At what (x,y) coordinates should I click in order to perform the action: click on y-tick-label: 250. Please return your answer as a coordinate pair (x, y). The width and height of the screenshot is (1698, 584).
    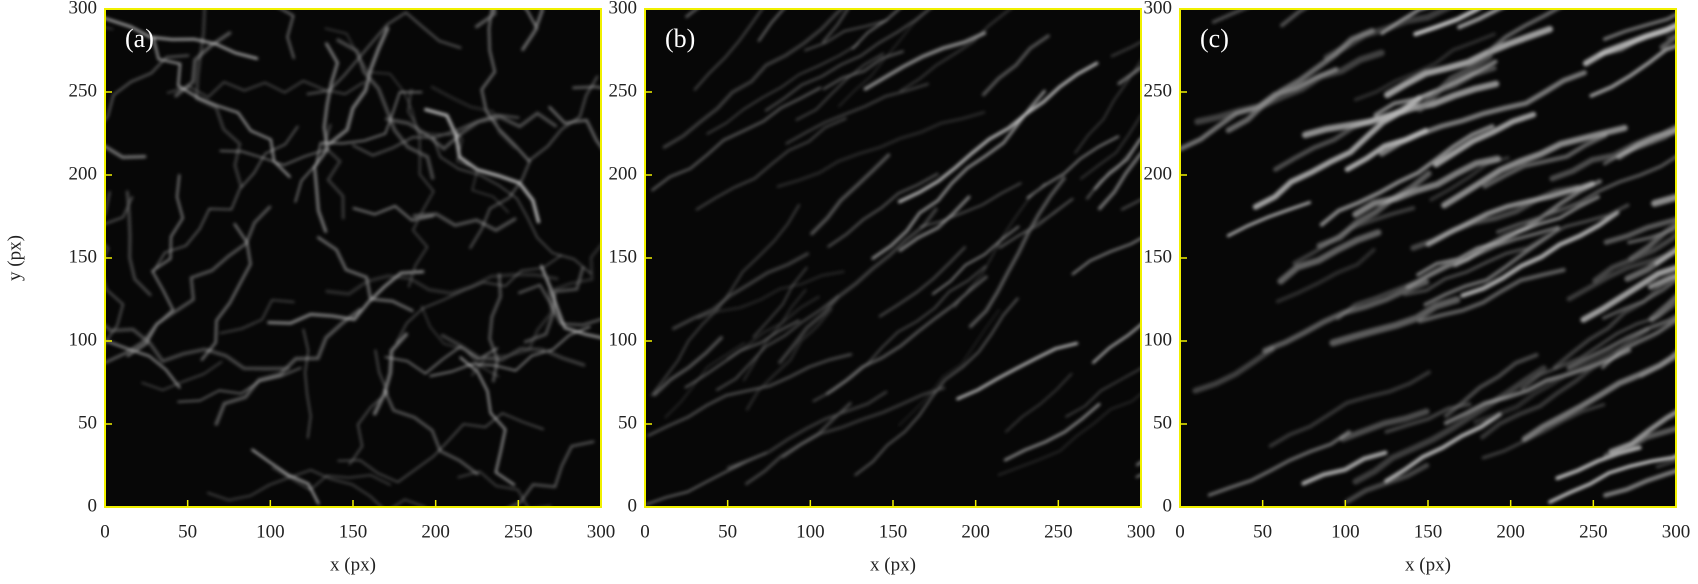
    Looking at the image, I should click on (83, 90).